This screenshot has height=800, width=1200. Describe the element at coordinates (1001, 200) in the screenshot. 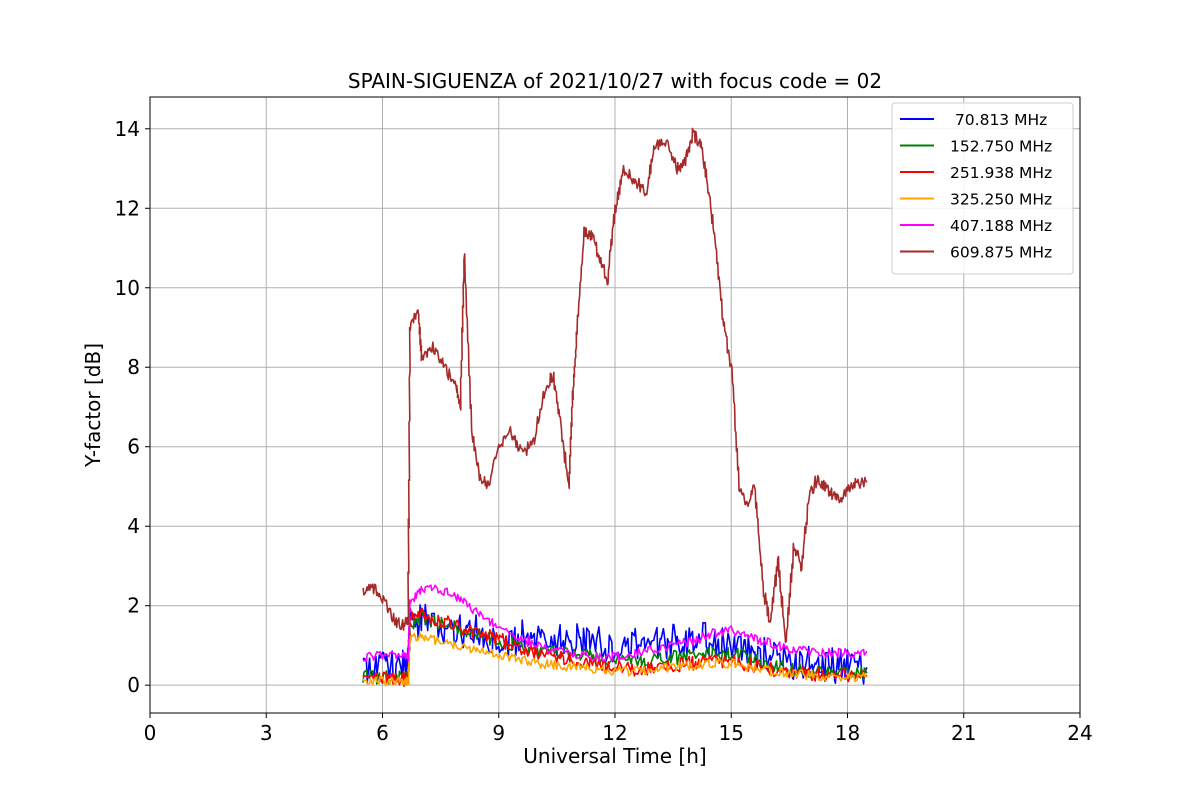

I see `legend-label: 325.250 MHz` at that location.